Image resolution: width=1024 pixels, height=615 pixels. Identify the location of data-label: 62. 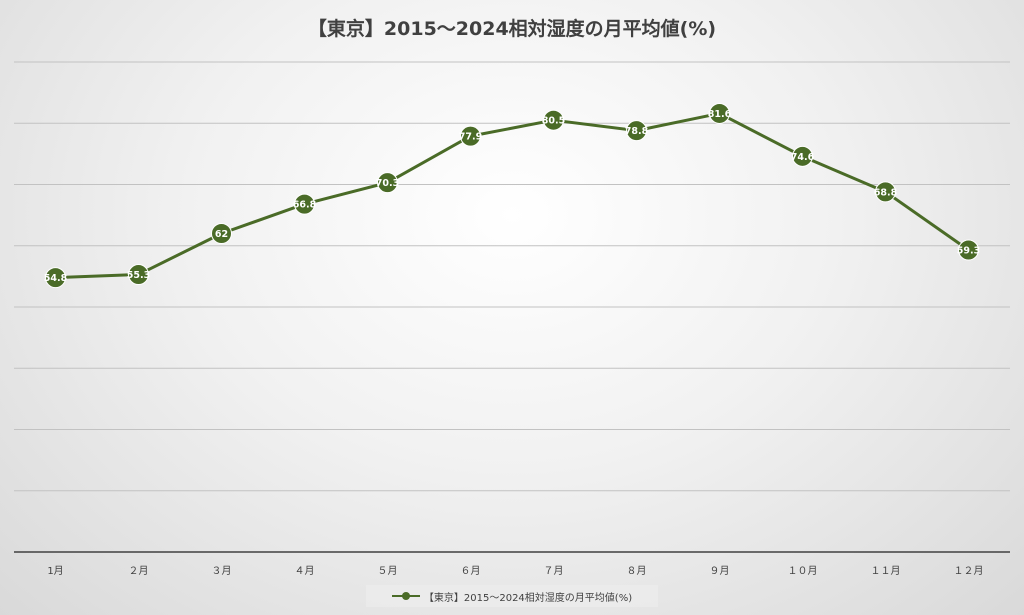
(221, 234).